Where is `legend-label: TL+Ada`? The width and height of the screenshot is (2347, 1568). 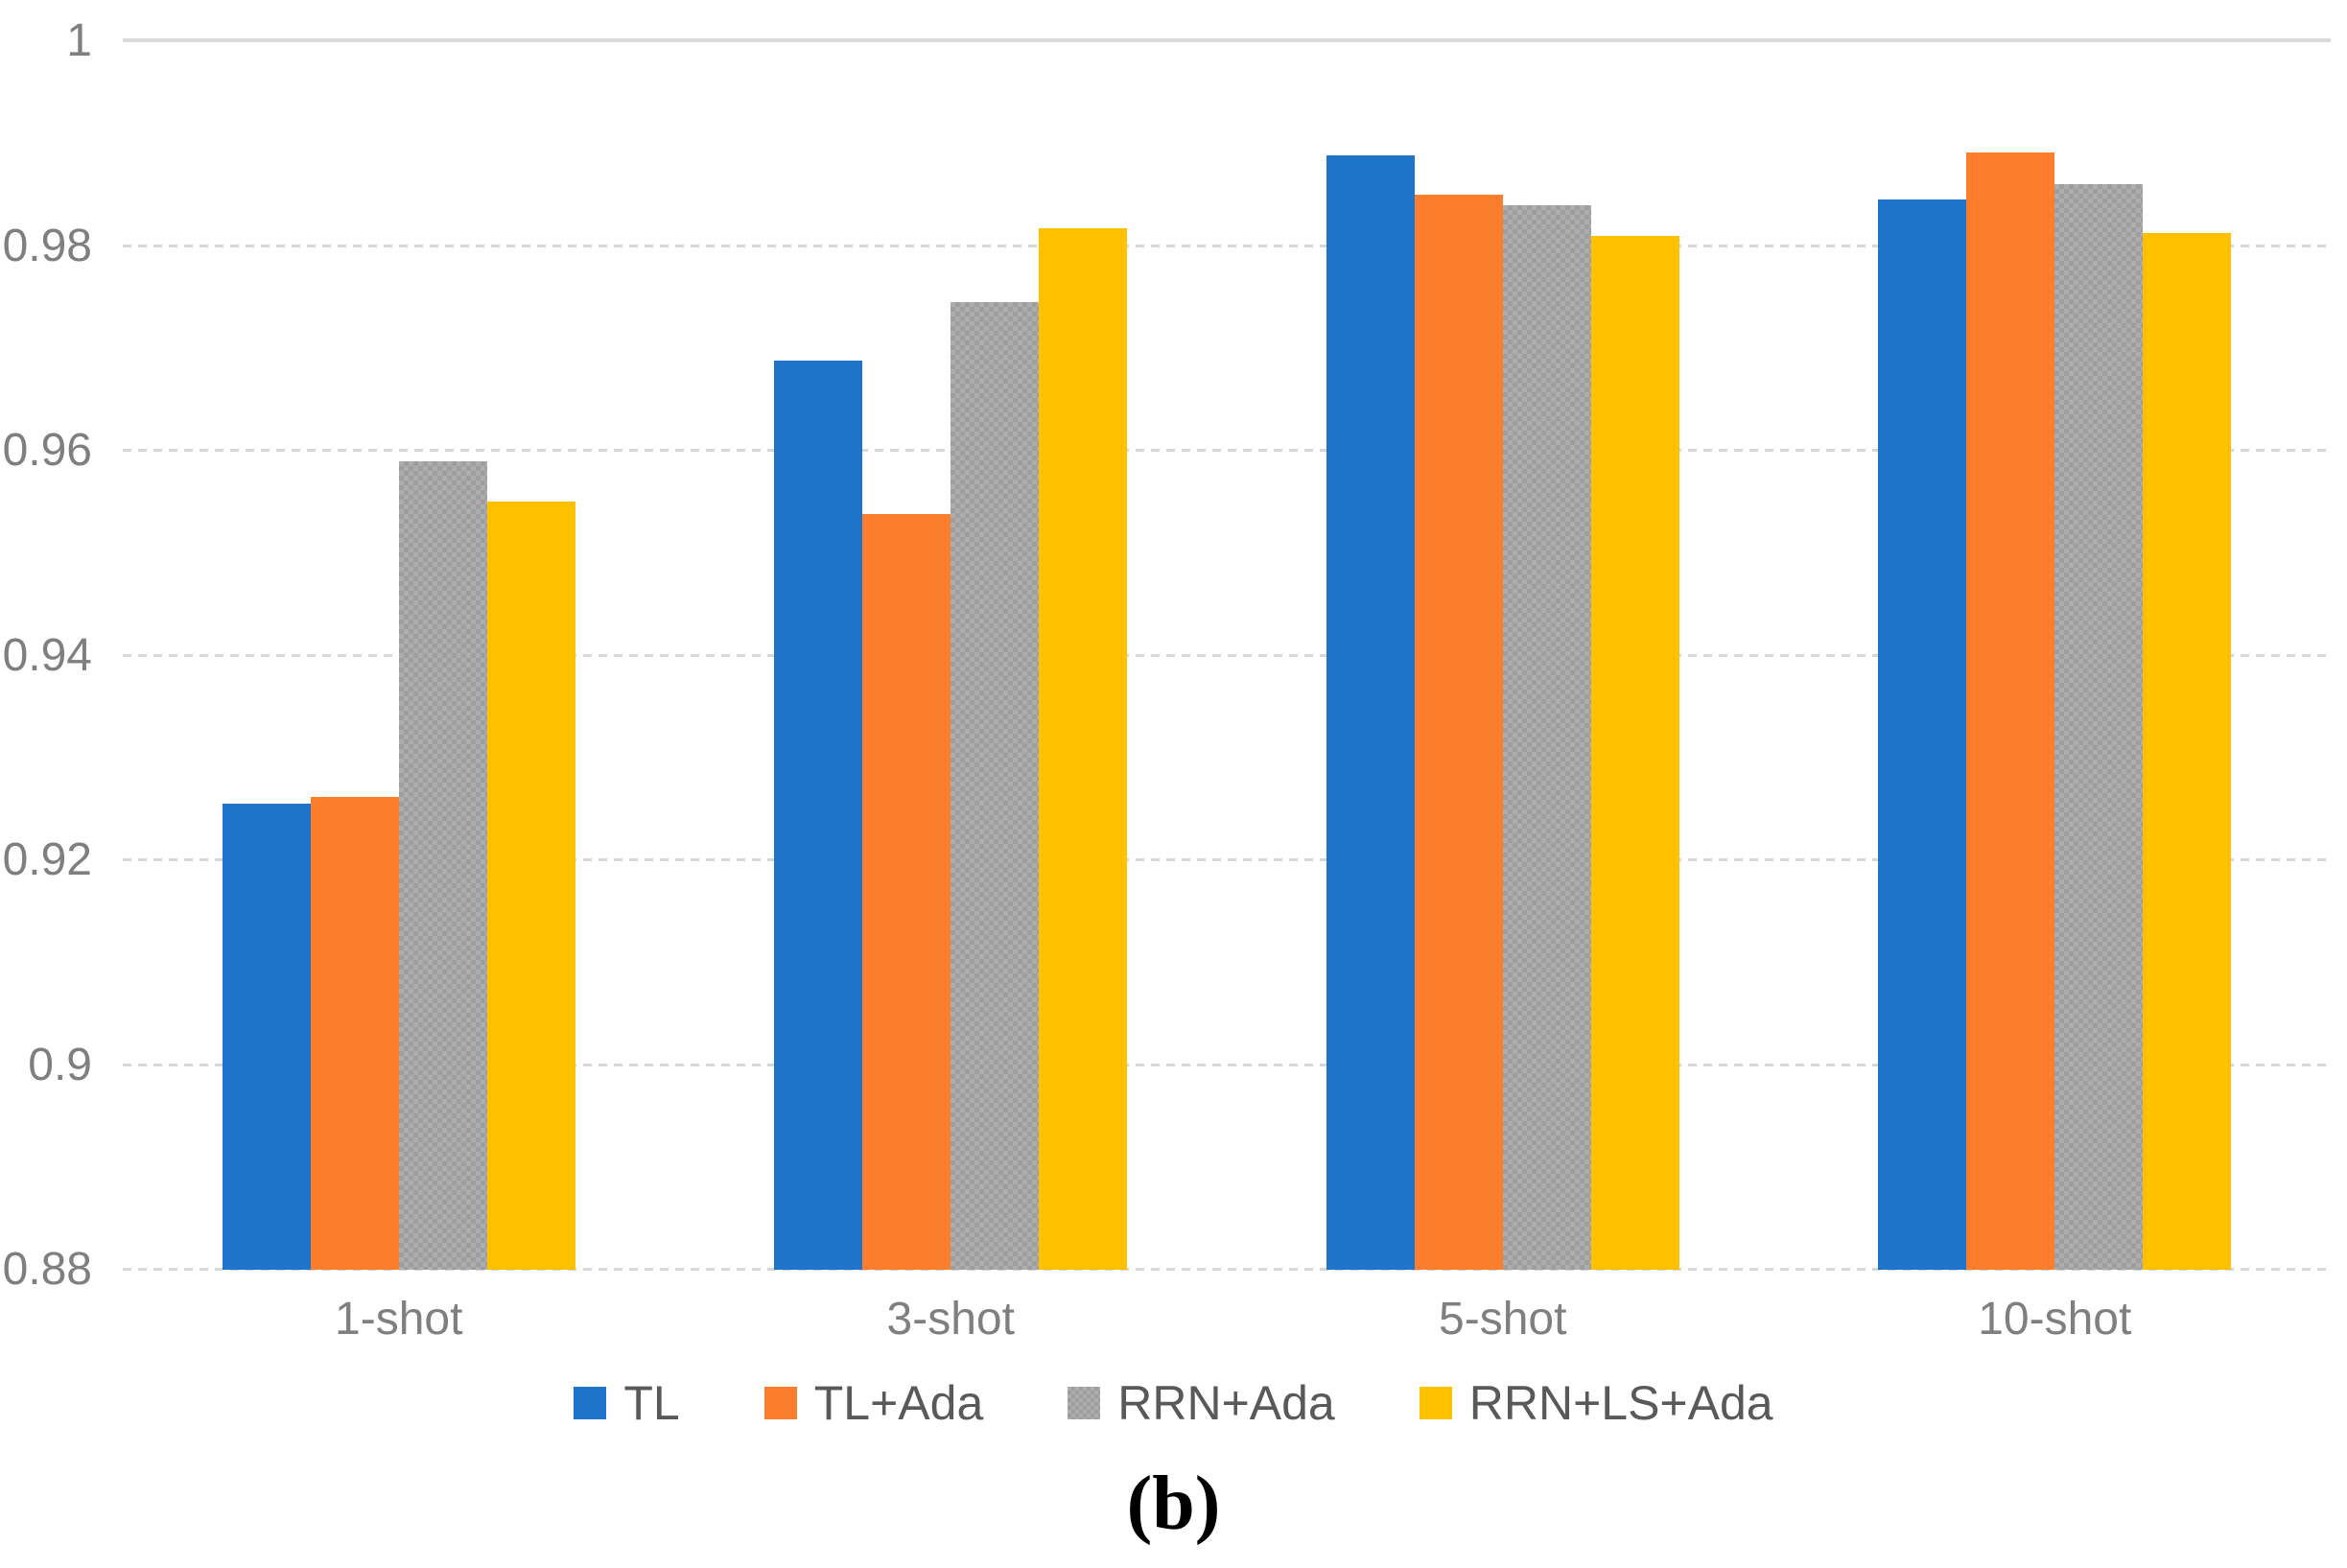
legend-label: TL+Ada is located at coordinates (898, 1403).